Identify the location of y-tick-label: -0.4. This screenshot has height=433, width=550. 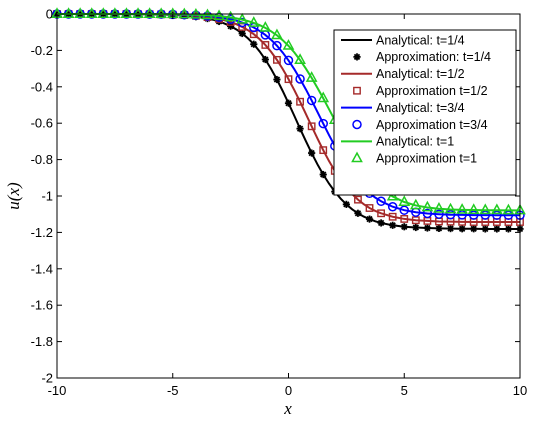
(42, 86).